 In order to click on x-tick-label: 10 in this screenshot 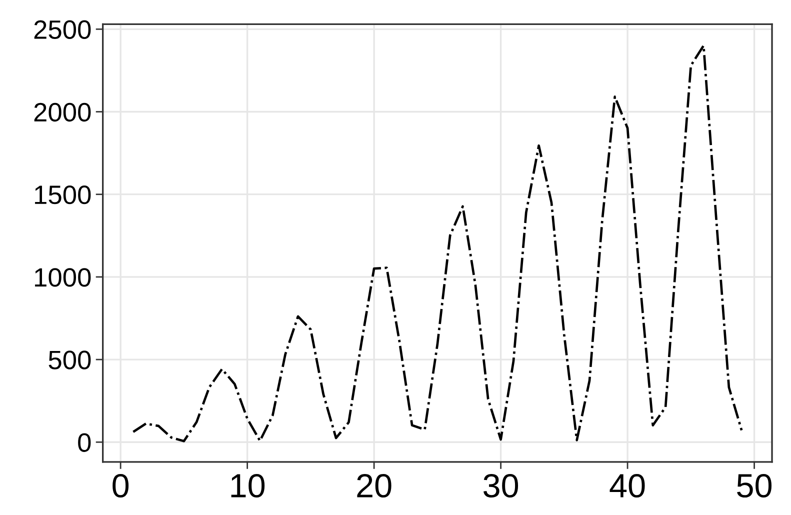, I will do `click(248, 486)`.